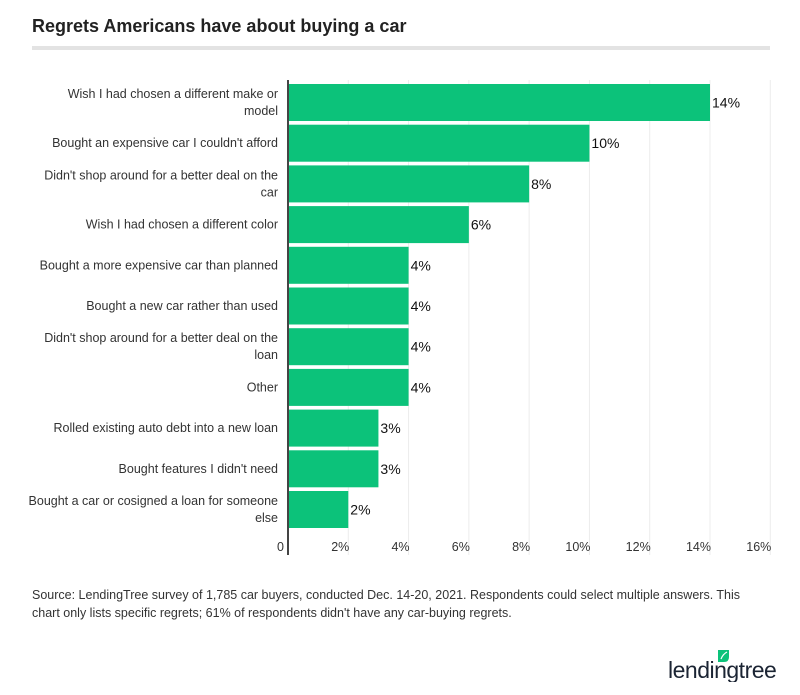 This screenshot has width=800, height=695. Describe the element at coordinates (577, 547) in the screenshot. I see `x-tick-label: 10%` at that location.